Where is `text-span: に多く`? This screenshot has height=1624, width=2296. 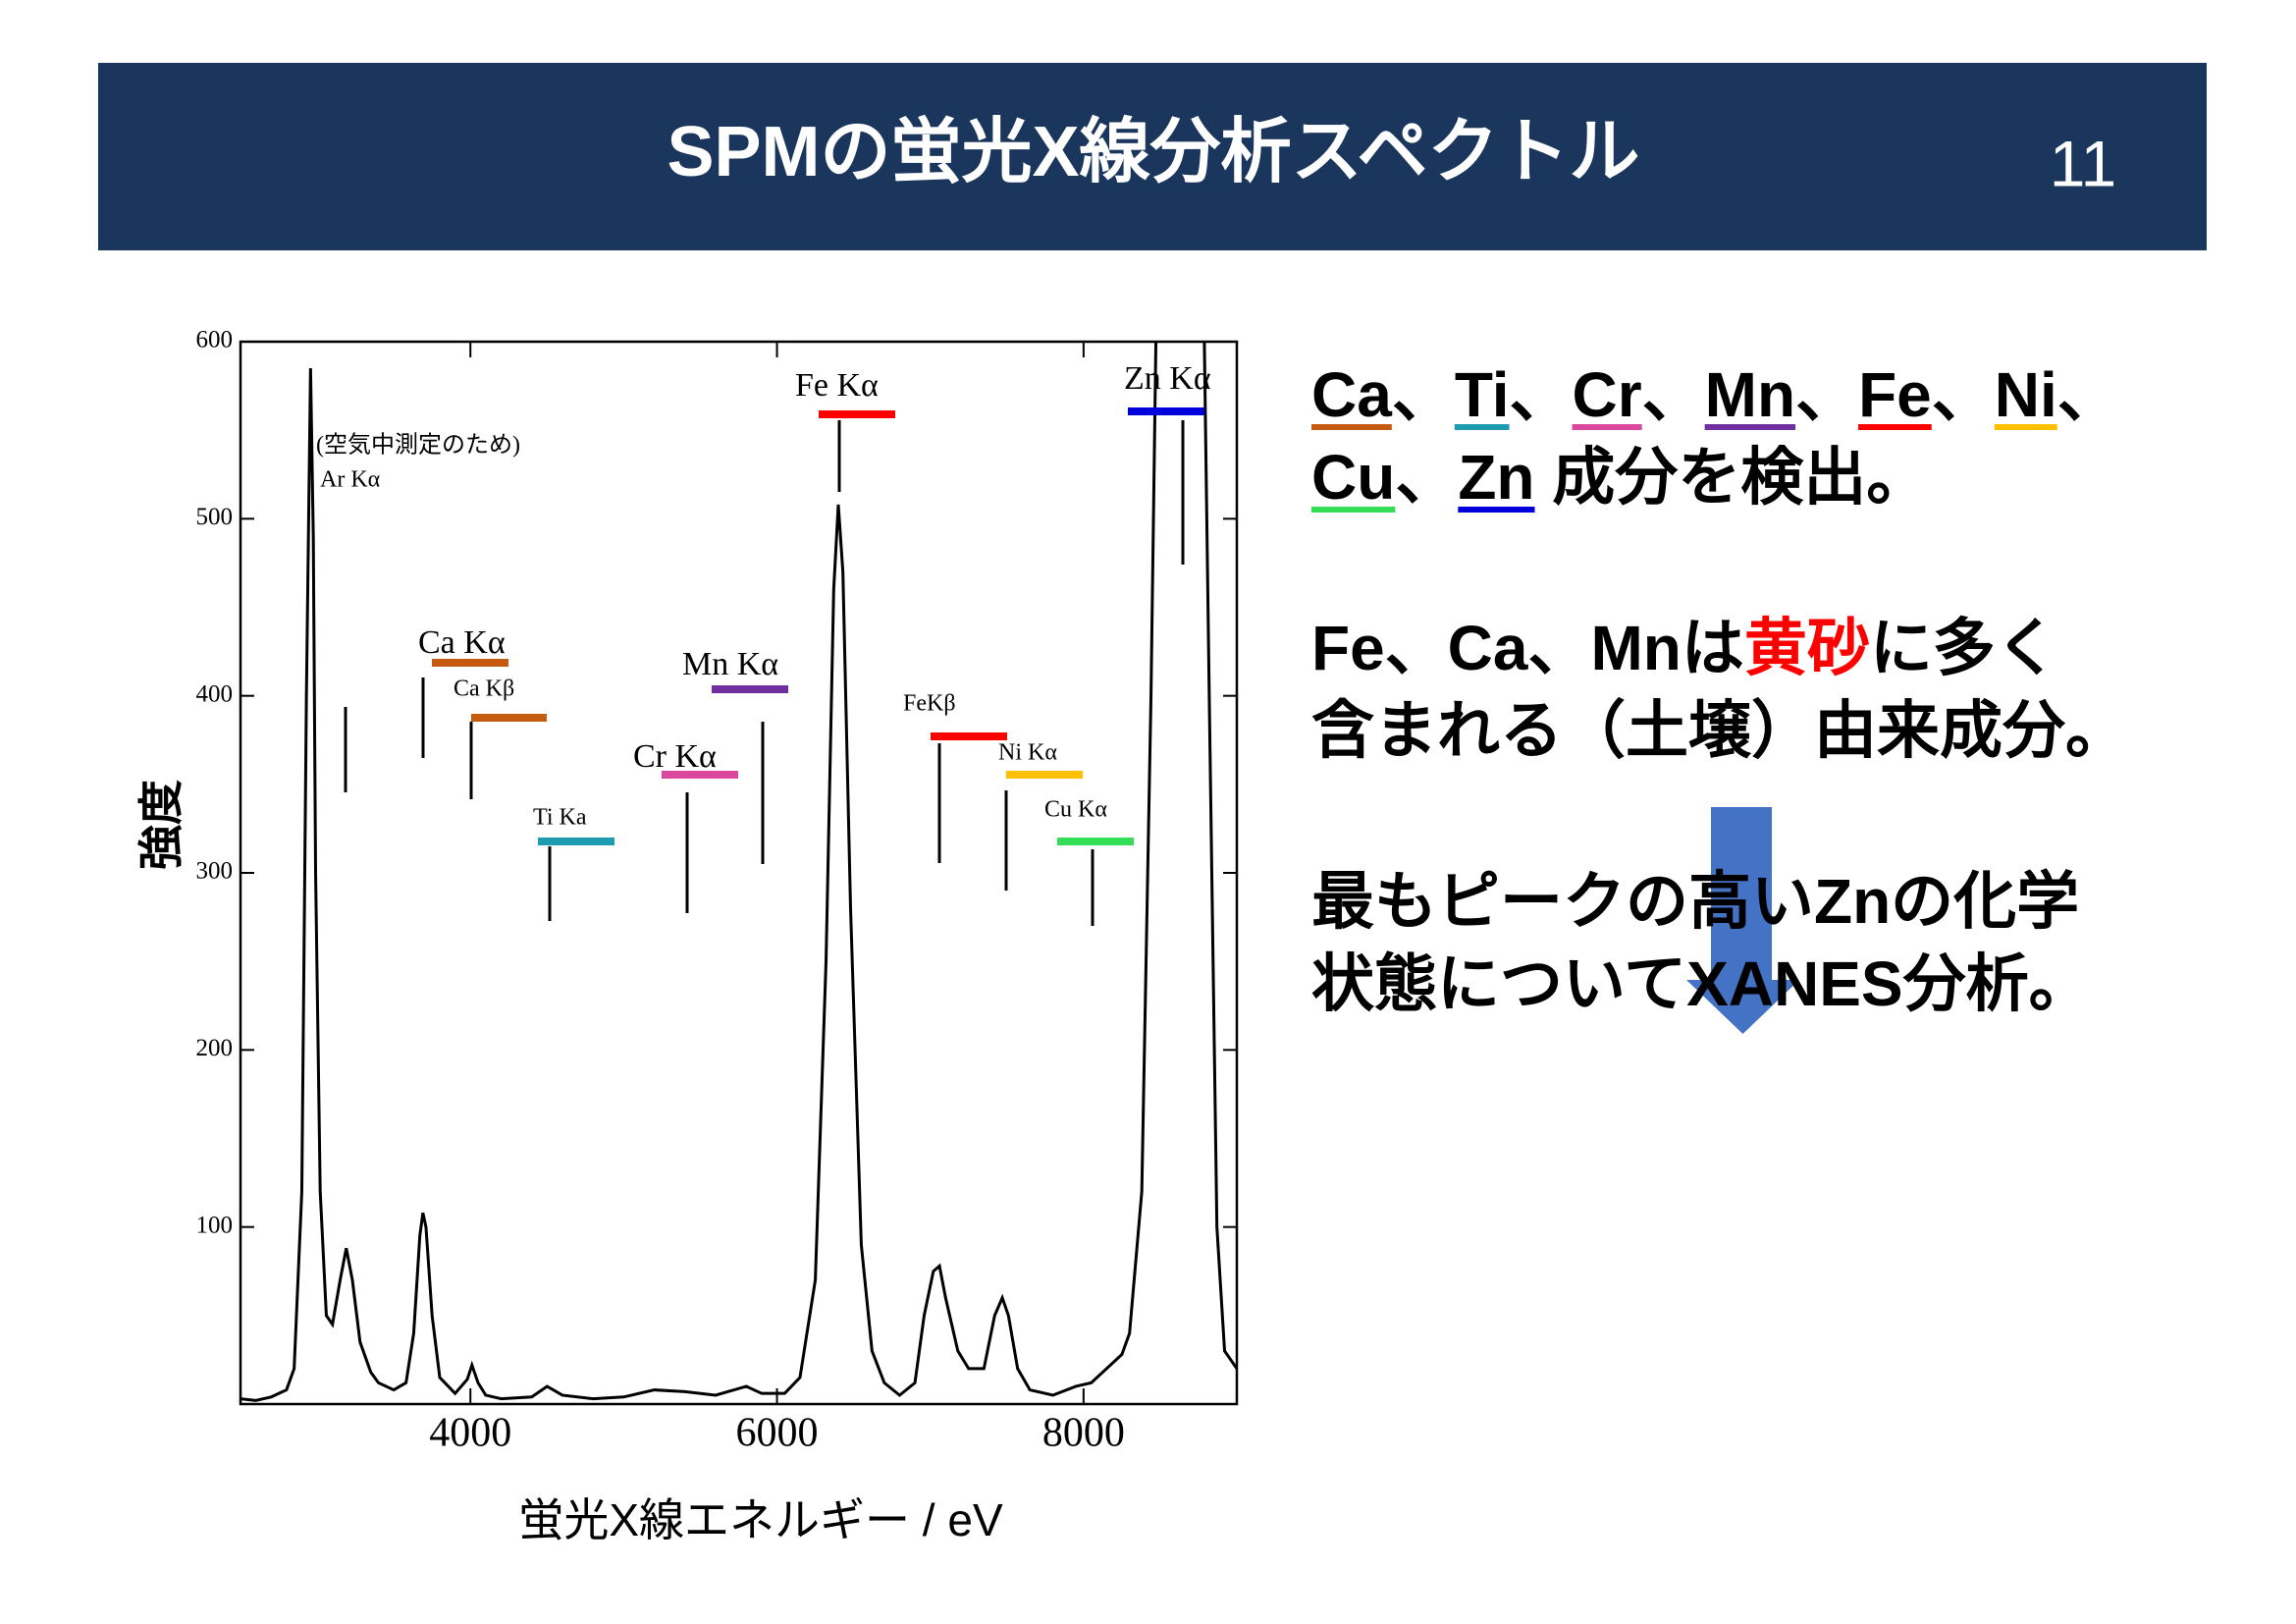
text-span: に多く is located at coordinates (1963, 648).